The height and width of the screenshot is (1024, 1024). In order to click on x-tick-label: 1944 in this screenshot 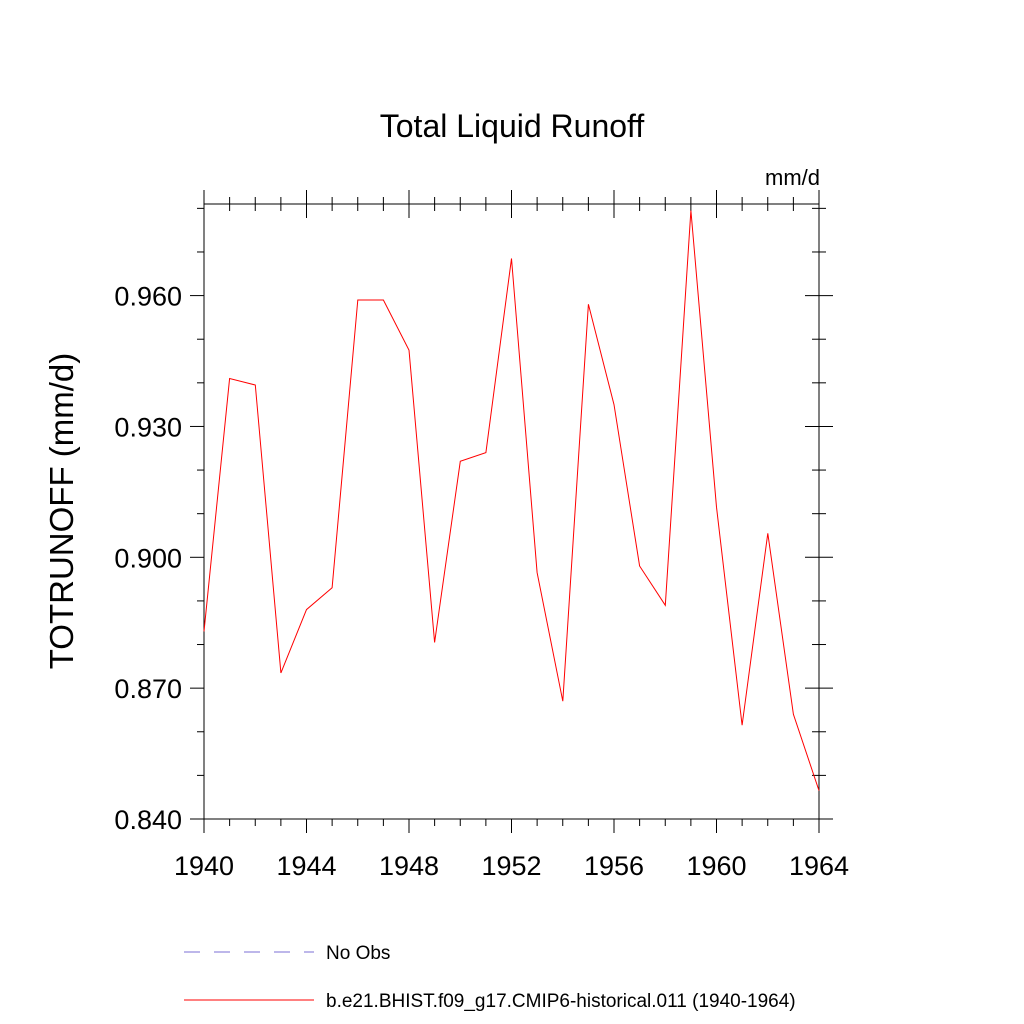, I will do `click(306, 866)`.